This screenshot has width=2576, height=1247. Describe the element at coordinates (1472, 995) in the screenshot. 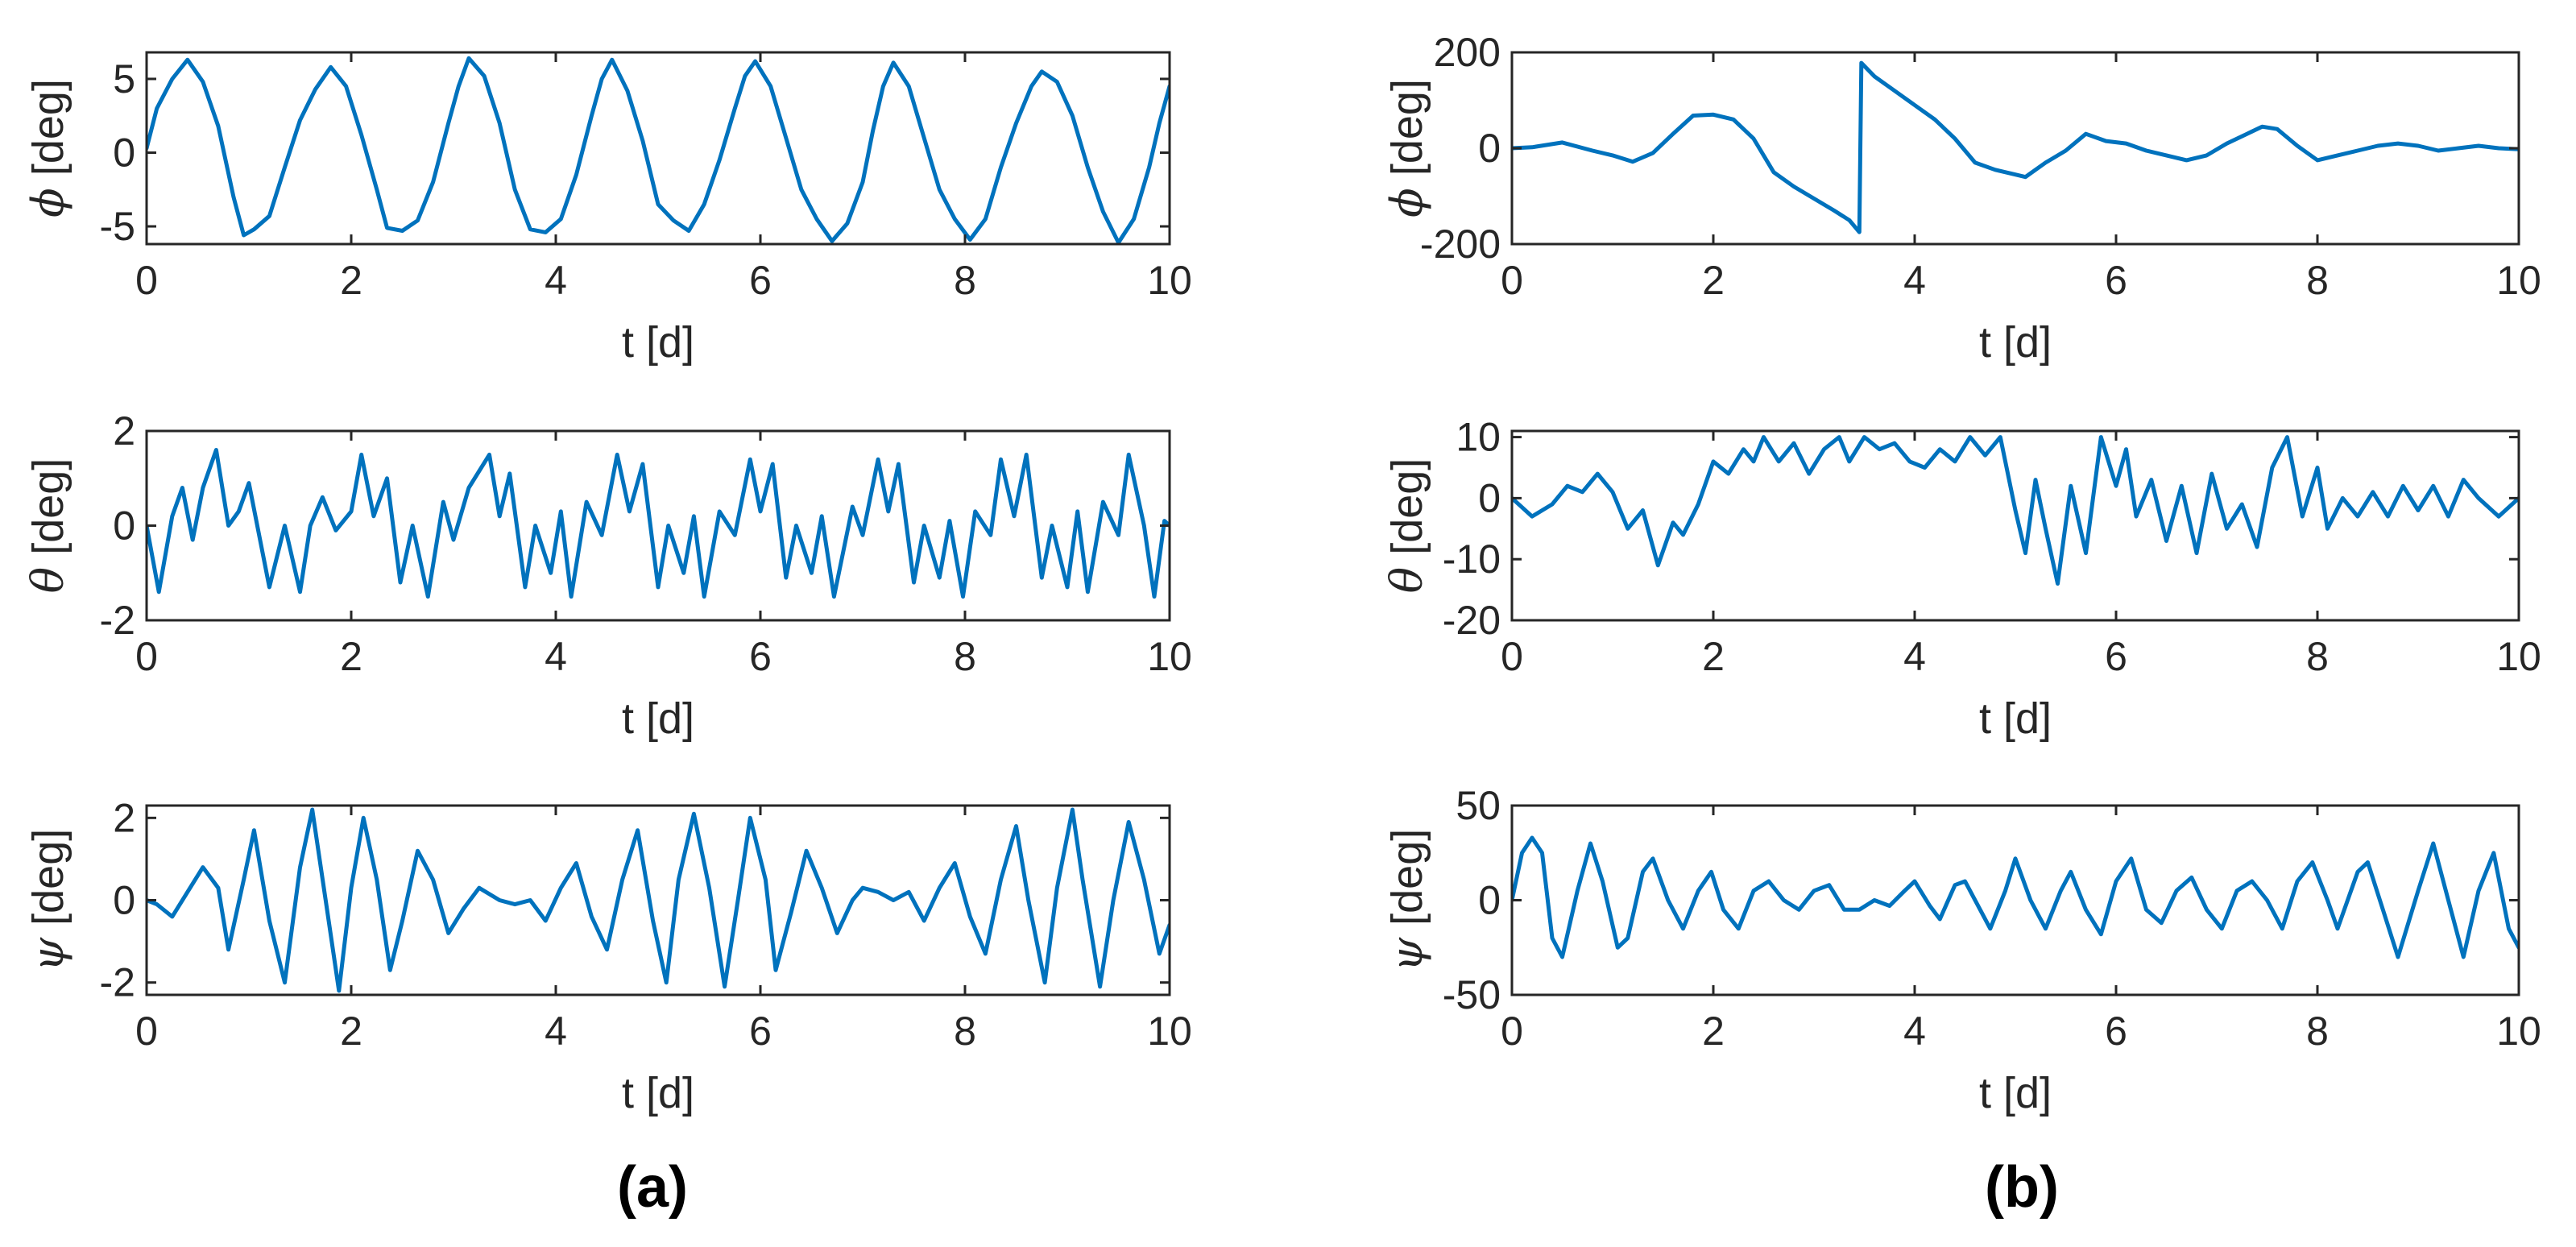

I see `y-tick-label: -50` at that location.